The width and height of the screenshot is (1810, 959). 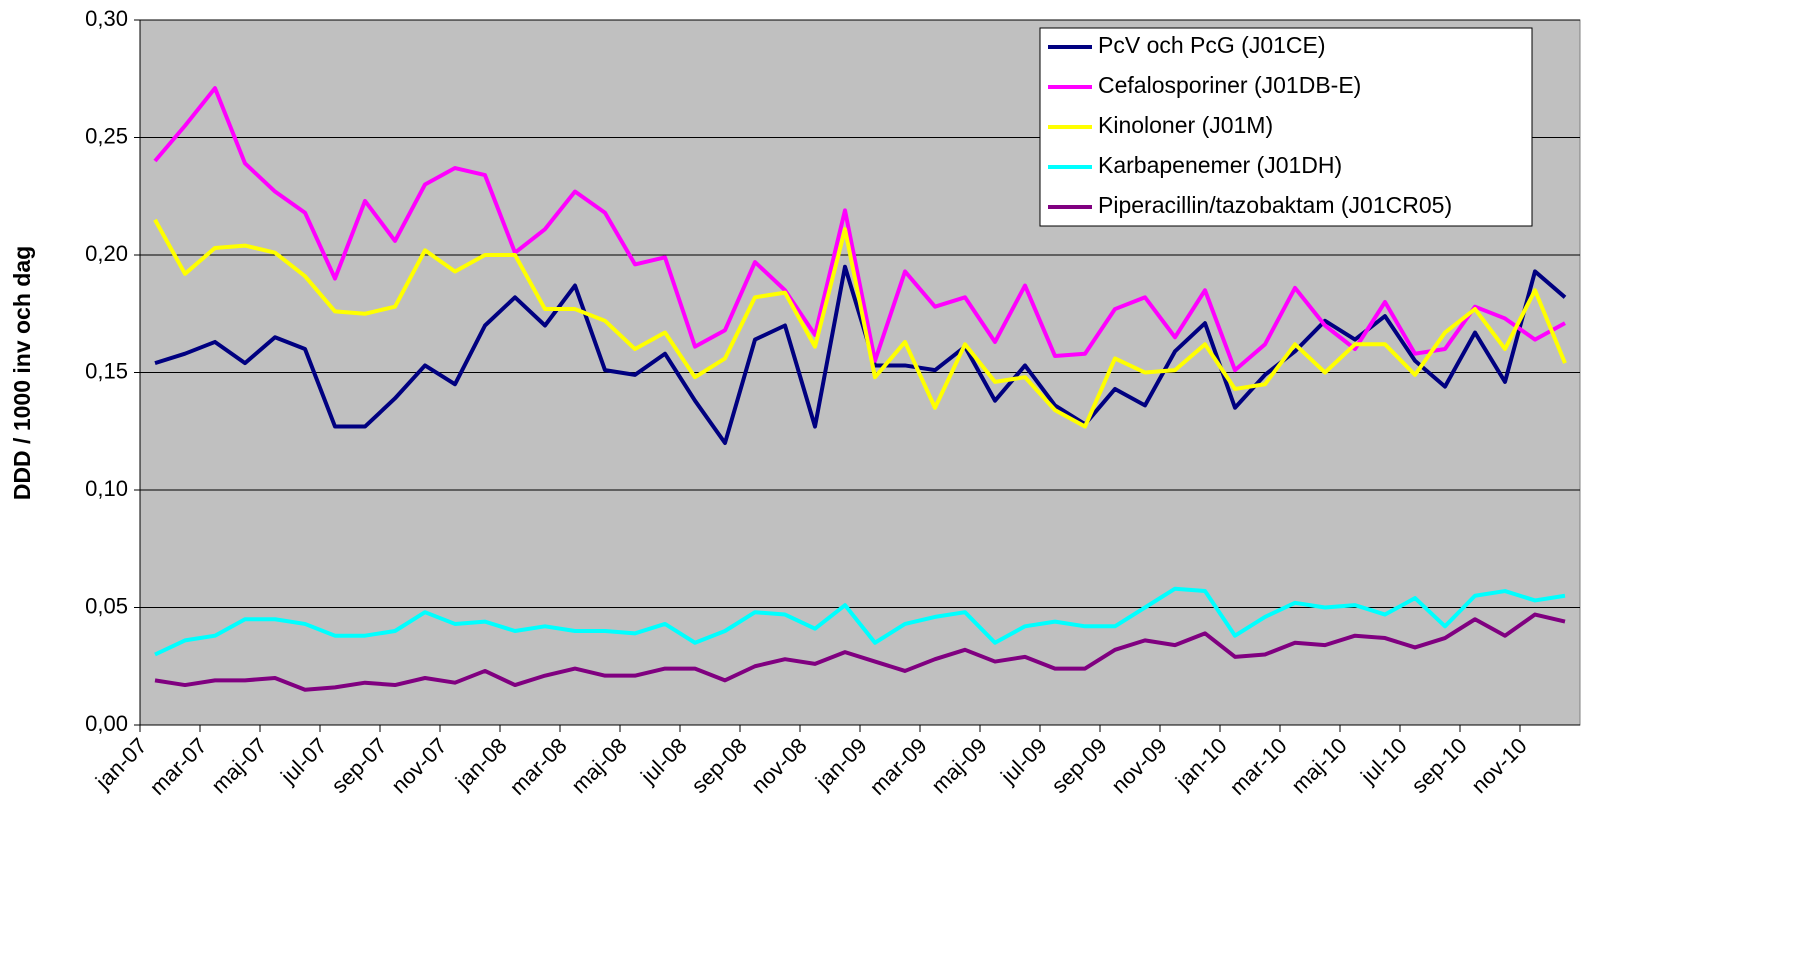 What do you see at coordinates (538, 766) in the screenshot?
I see `x-tick-label: mar-08` at bounding box center [538, 766].